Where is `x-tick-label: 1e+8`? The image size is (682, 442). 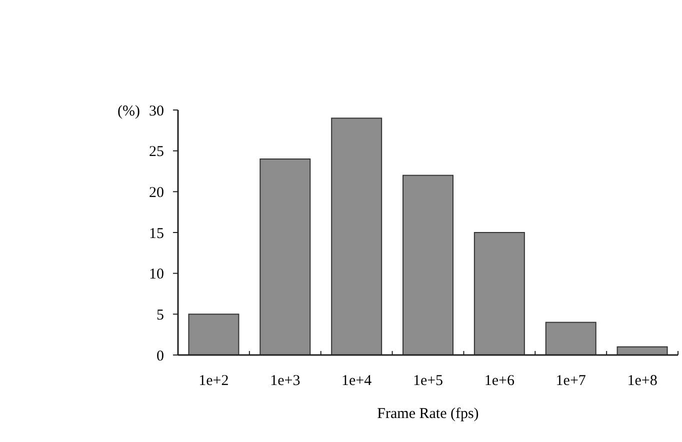 x-tick-label: 1e+8 is located at coordinates (642, 381).